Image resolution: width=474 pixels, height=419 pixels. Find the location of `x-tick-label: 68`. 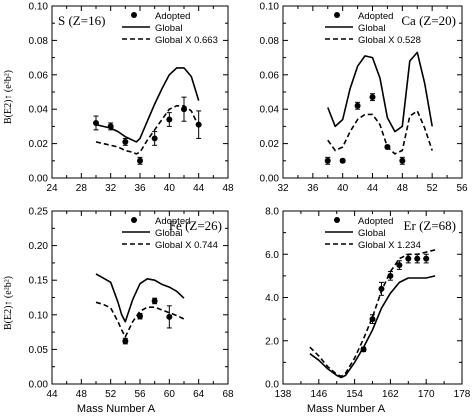

x-tick-label: 68 is located at coordinates (228, 394).